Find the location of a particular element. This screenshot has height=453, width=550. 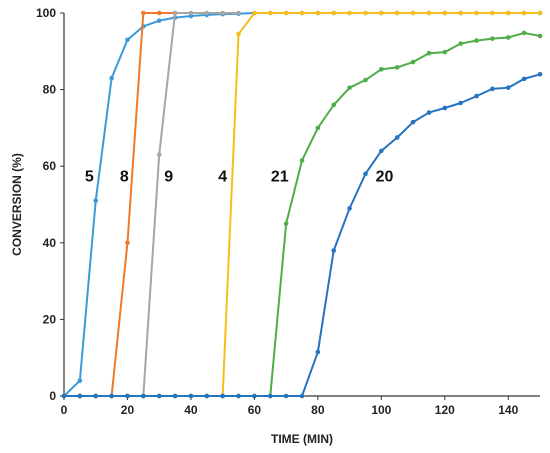

x-tick-label: 40 is located at coordinates (191, 410).